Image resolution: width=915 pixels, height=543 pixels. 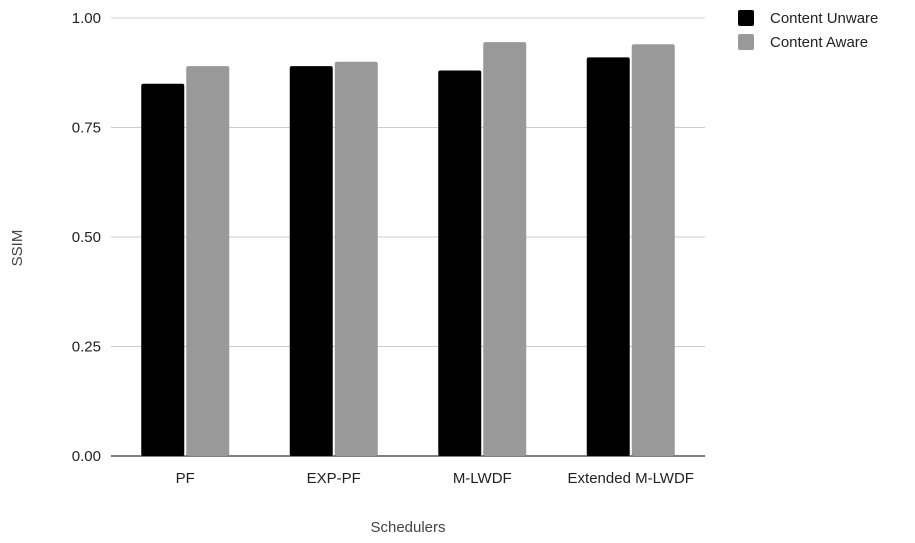 I want to click on x-tick-label: PF, so click(x=185, y=478).